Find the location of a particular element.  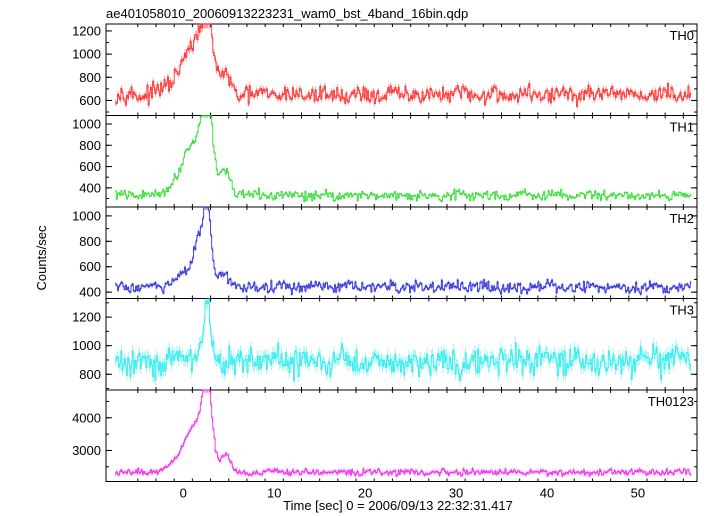

x-axis-label: Time [sec] 0 = 2006/09/13 22:32:31.417 is located at coordinates (398, 505).